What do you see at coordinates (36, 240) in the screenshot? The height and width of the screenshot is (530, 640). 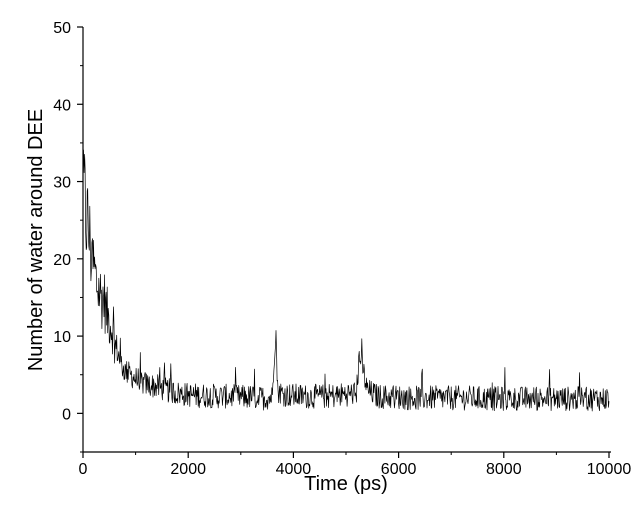 I see `y-axis-title: Number of water around DEE` at bounding box center [36, 240].